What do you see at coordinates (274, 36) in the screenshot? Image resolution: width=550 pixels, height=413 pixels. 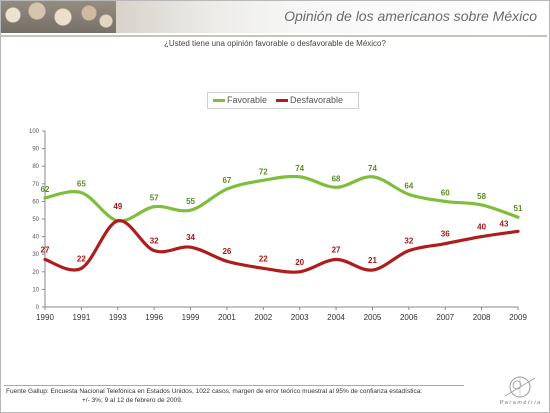 I see `header-divider` at bounding box center [274, 36].